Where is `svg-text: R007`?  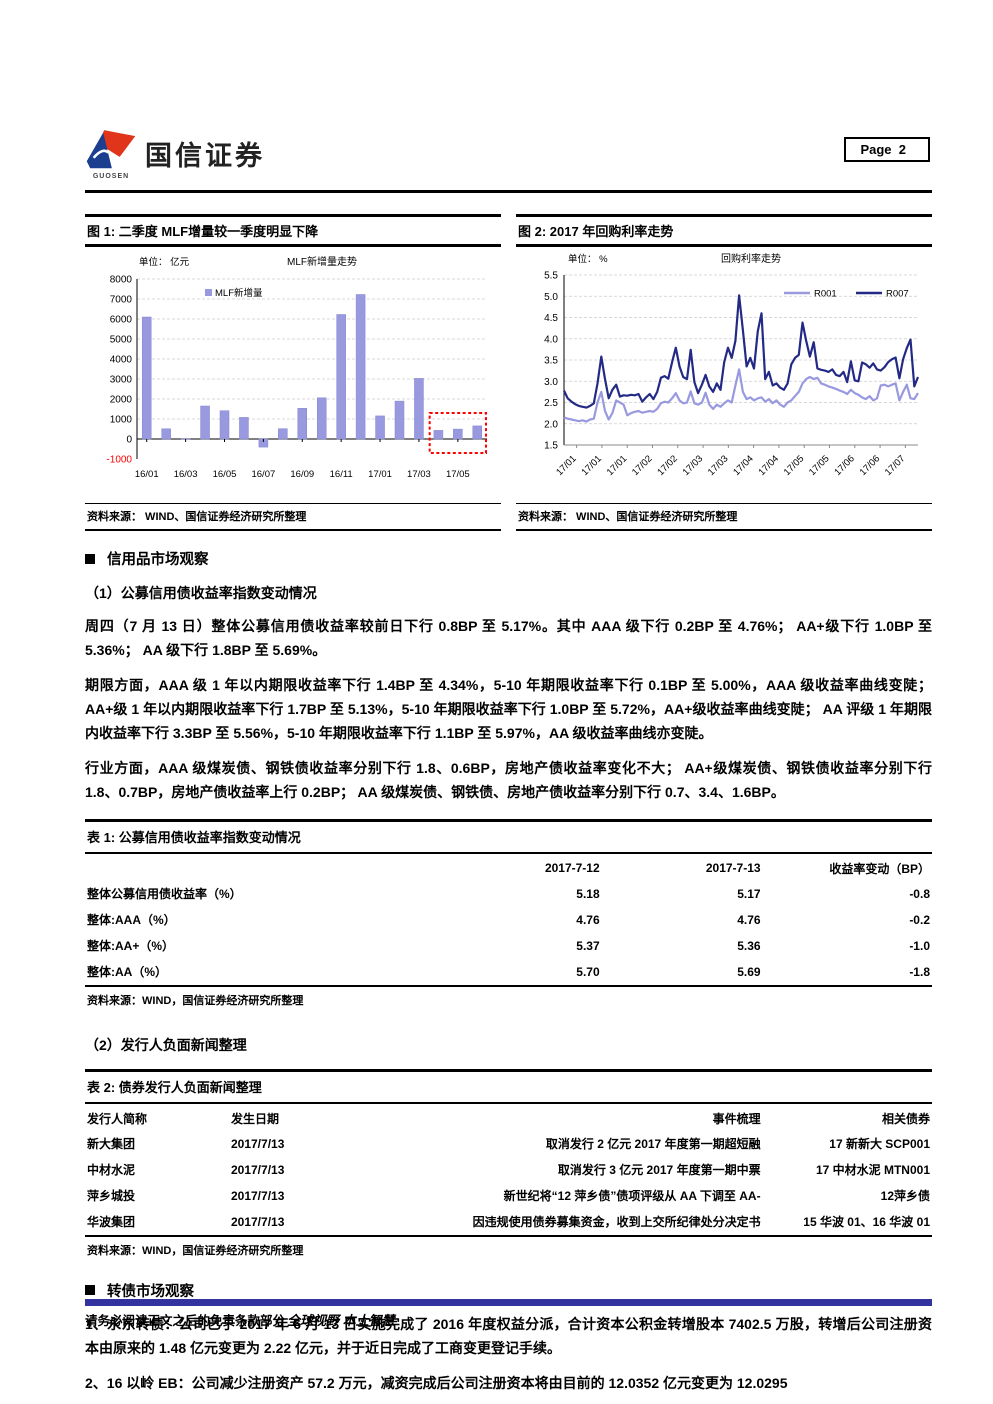 svg-text: R007 is located at coordinates (897, 294).